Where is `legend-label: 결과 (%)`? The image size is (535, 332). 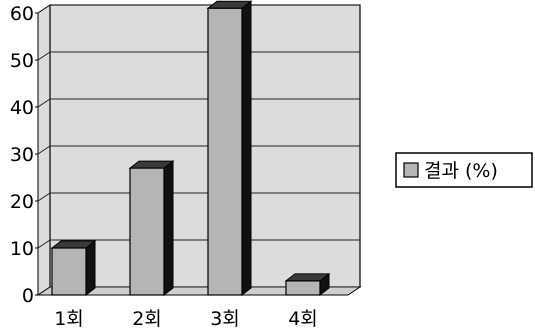 legend-label: 결과 (%) is located at coordinates (461, 171).